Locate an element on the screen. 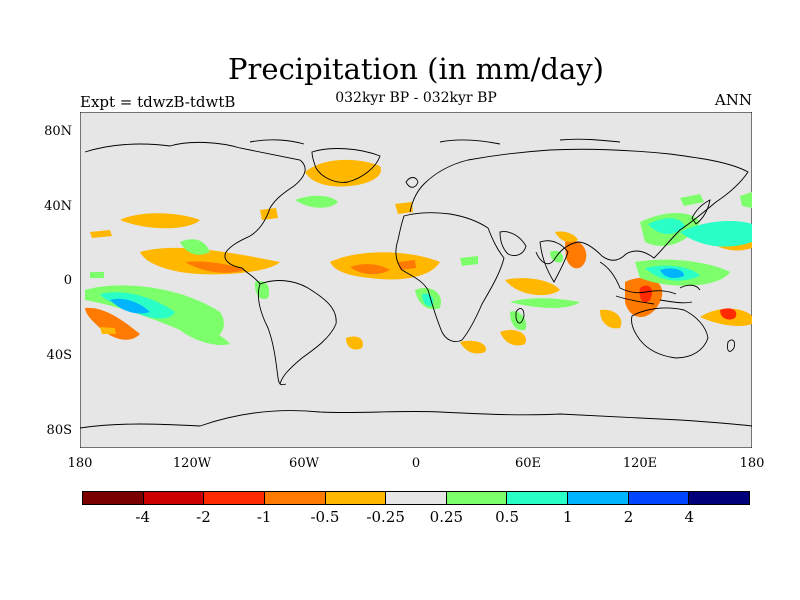  lon-label-0: 0 is located at coordinates (416, 463).